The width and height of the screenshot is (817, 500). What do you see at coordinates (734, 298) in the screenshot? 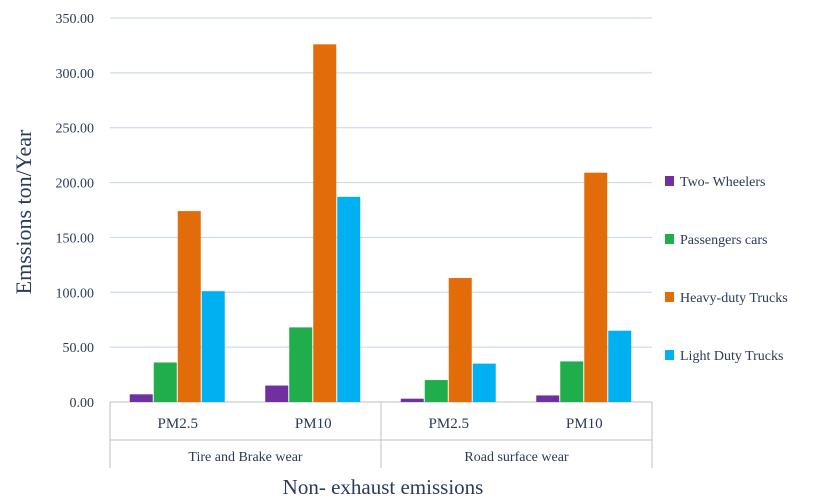
I see `legend-label: Heavy-duty Trucks` at bounding box center [734, 298].